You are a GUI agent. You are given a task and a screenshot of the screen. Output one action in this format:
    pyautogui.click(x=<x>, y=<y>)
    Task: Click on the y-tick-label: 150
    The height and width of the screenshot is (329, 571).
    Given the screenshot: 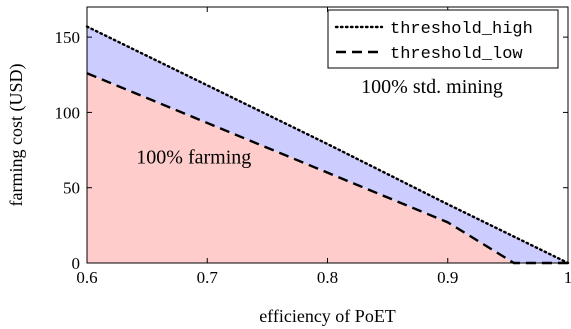 What is the action you would take?
    pyautogui.click(x=68, y=37)
    